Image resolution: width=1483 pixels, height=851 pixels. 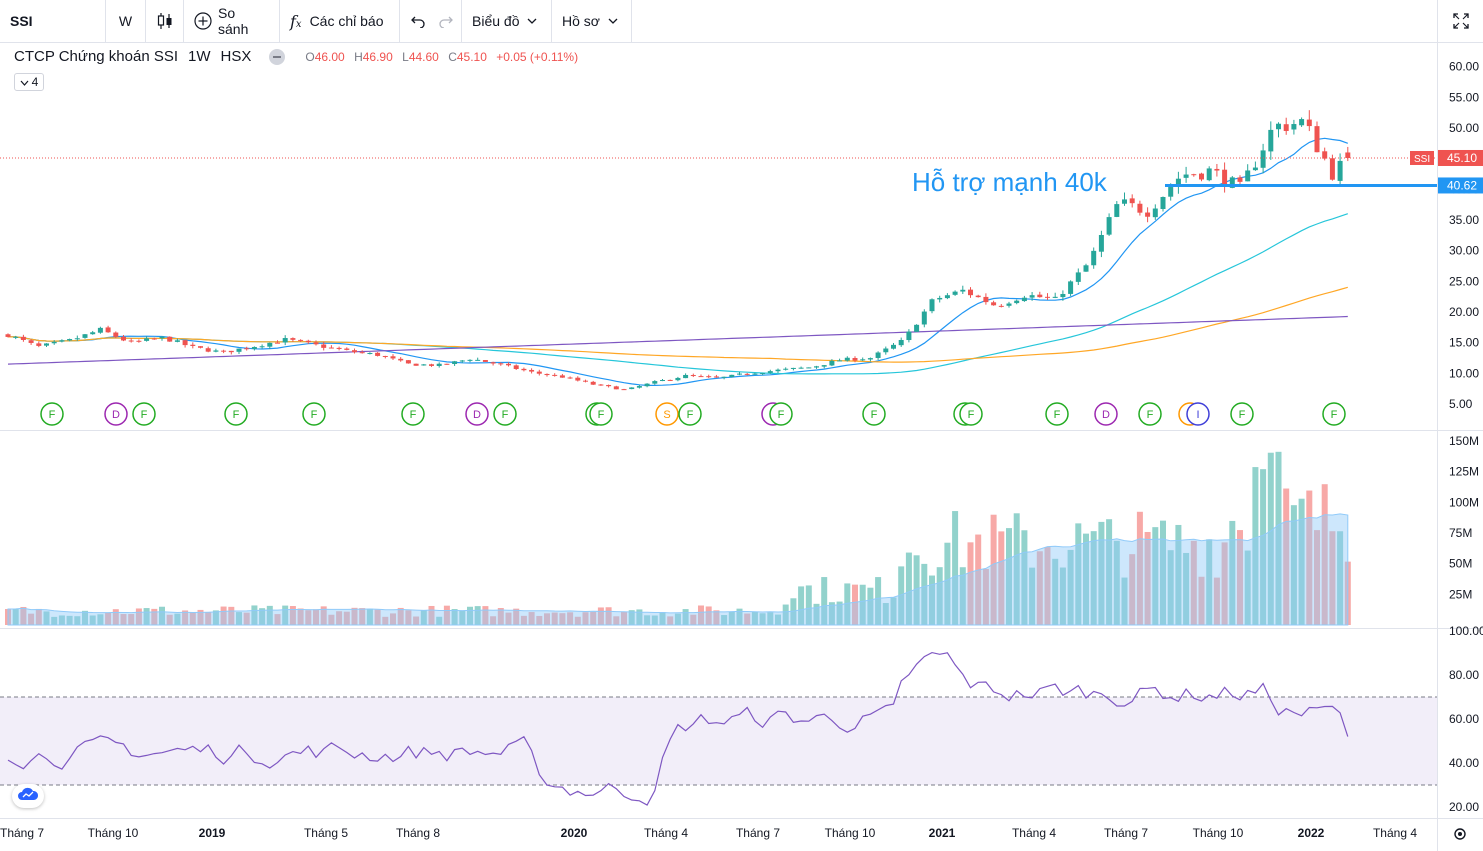 What do you see at coordinates (1460, 834) in the screenshot?
I see `settings-gear-icon` at bounding box center [1460, 834].